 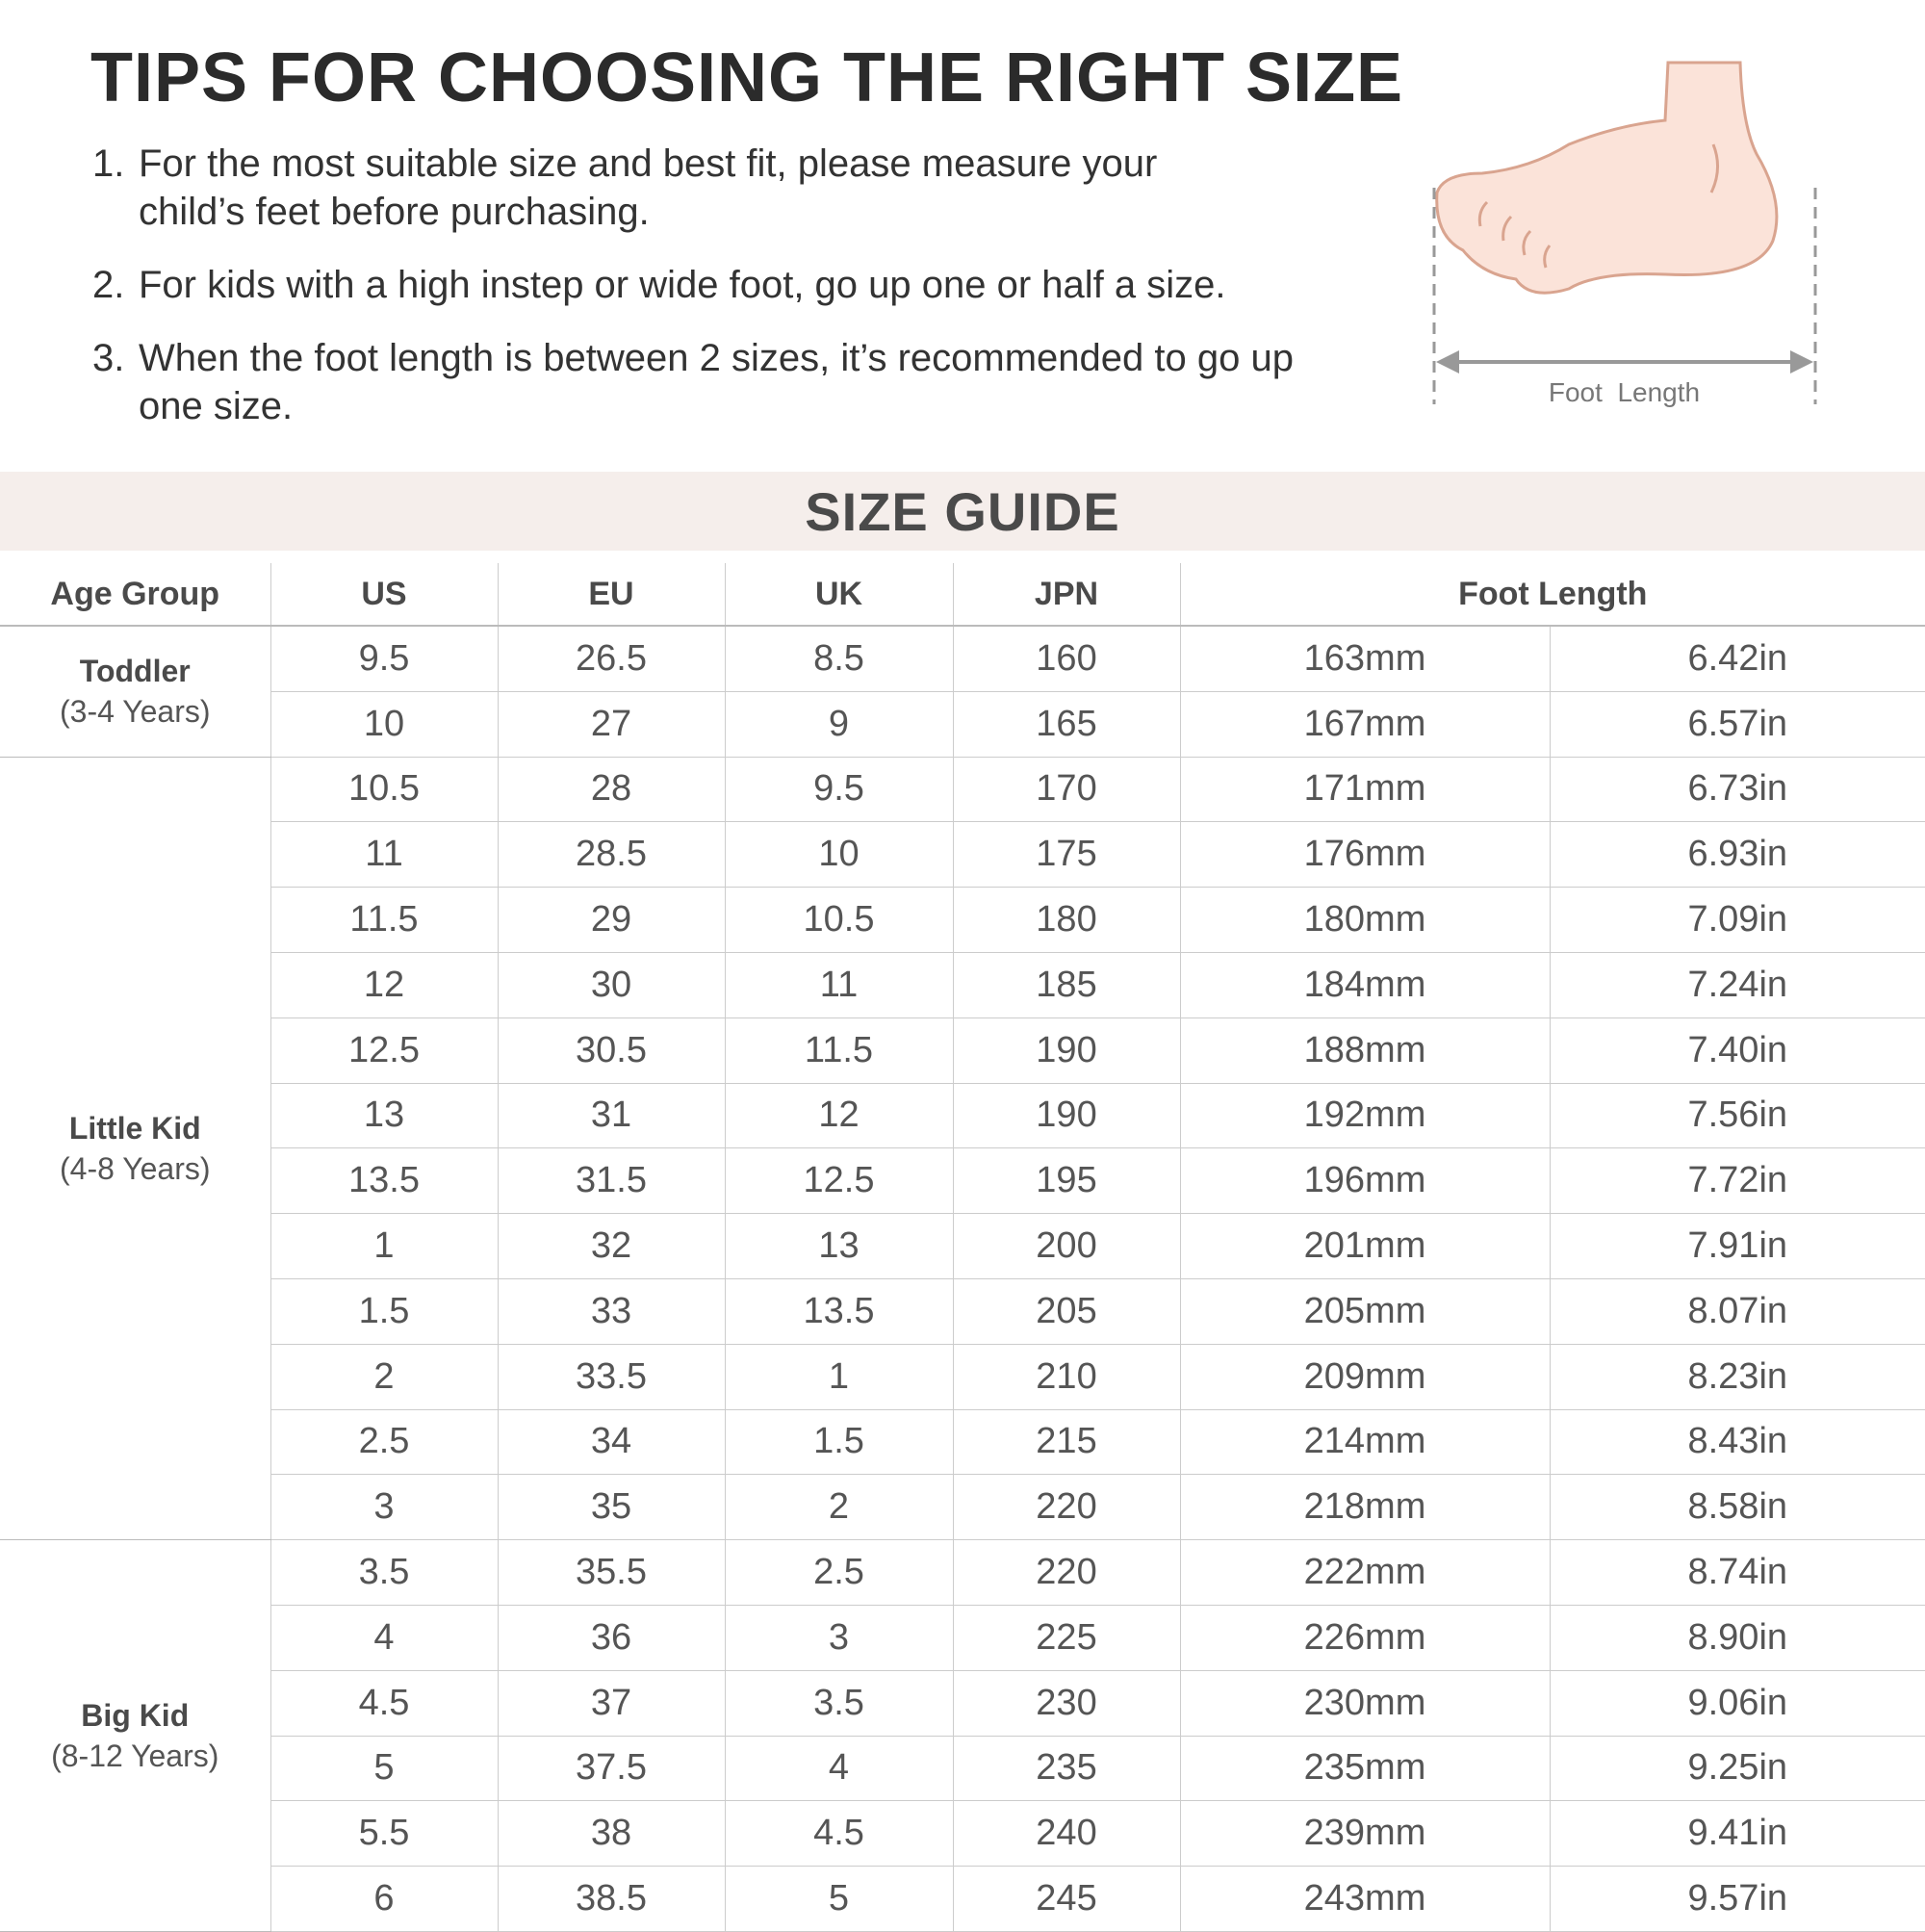 What do you see at coordinates (1364, 659) in the screenshot?
I see `cell-foot-length-mm: 163mm` at bounding box center [1364, 659].